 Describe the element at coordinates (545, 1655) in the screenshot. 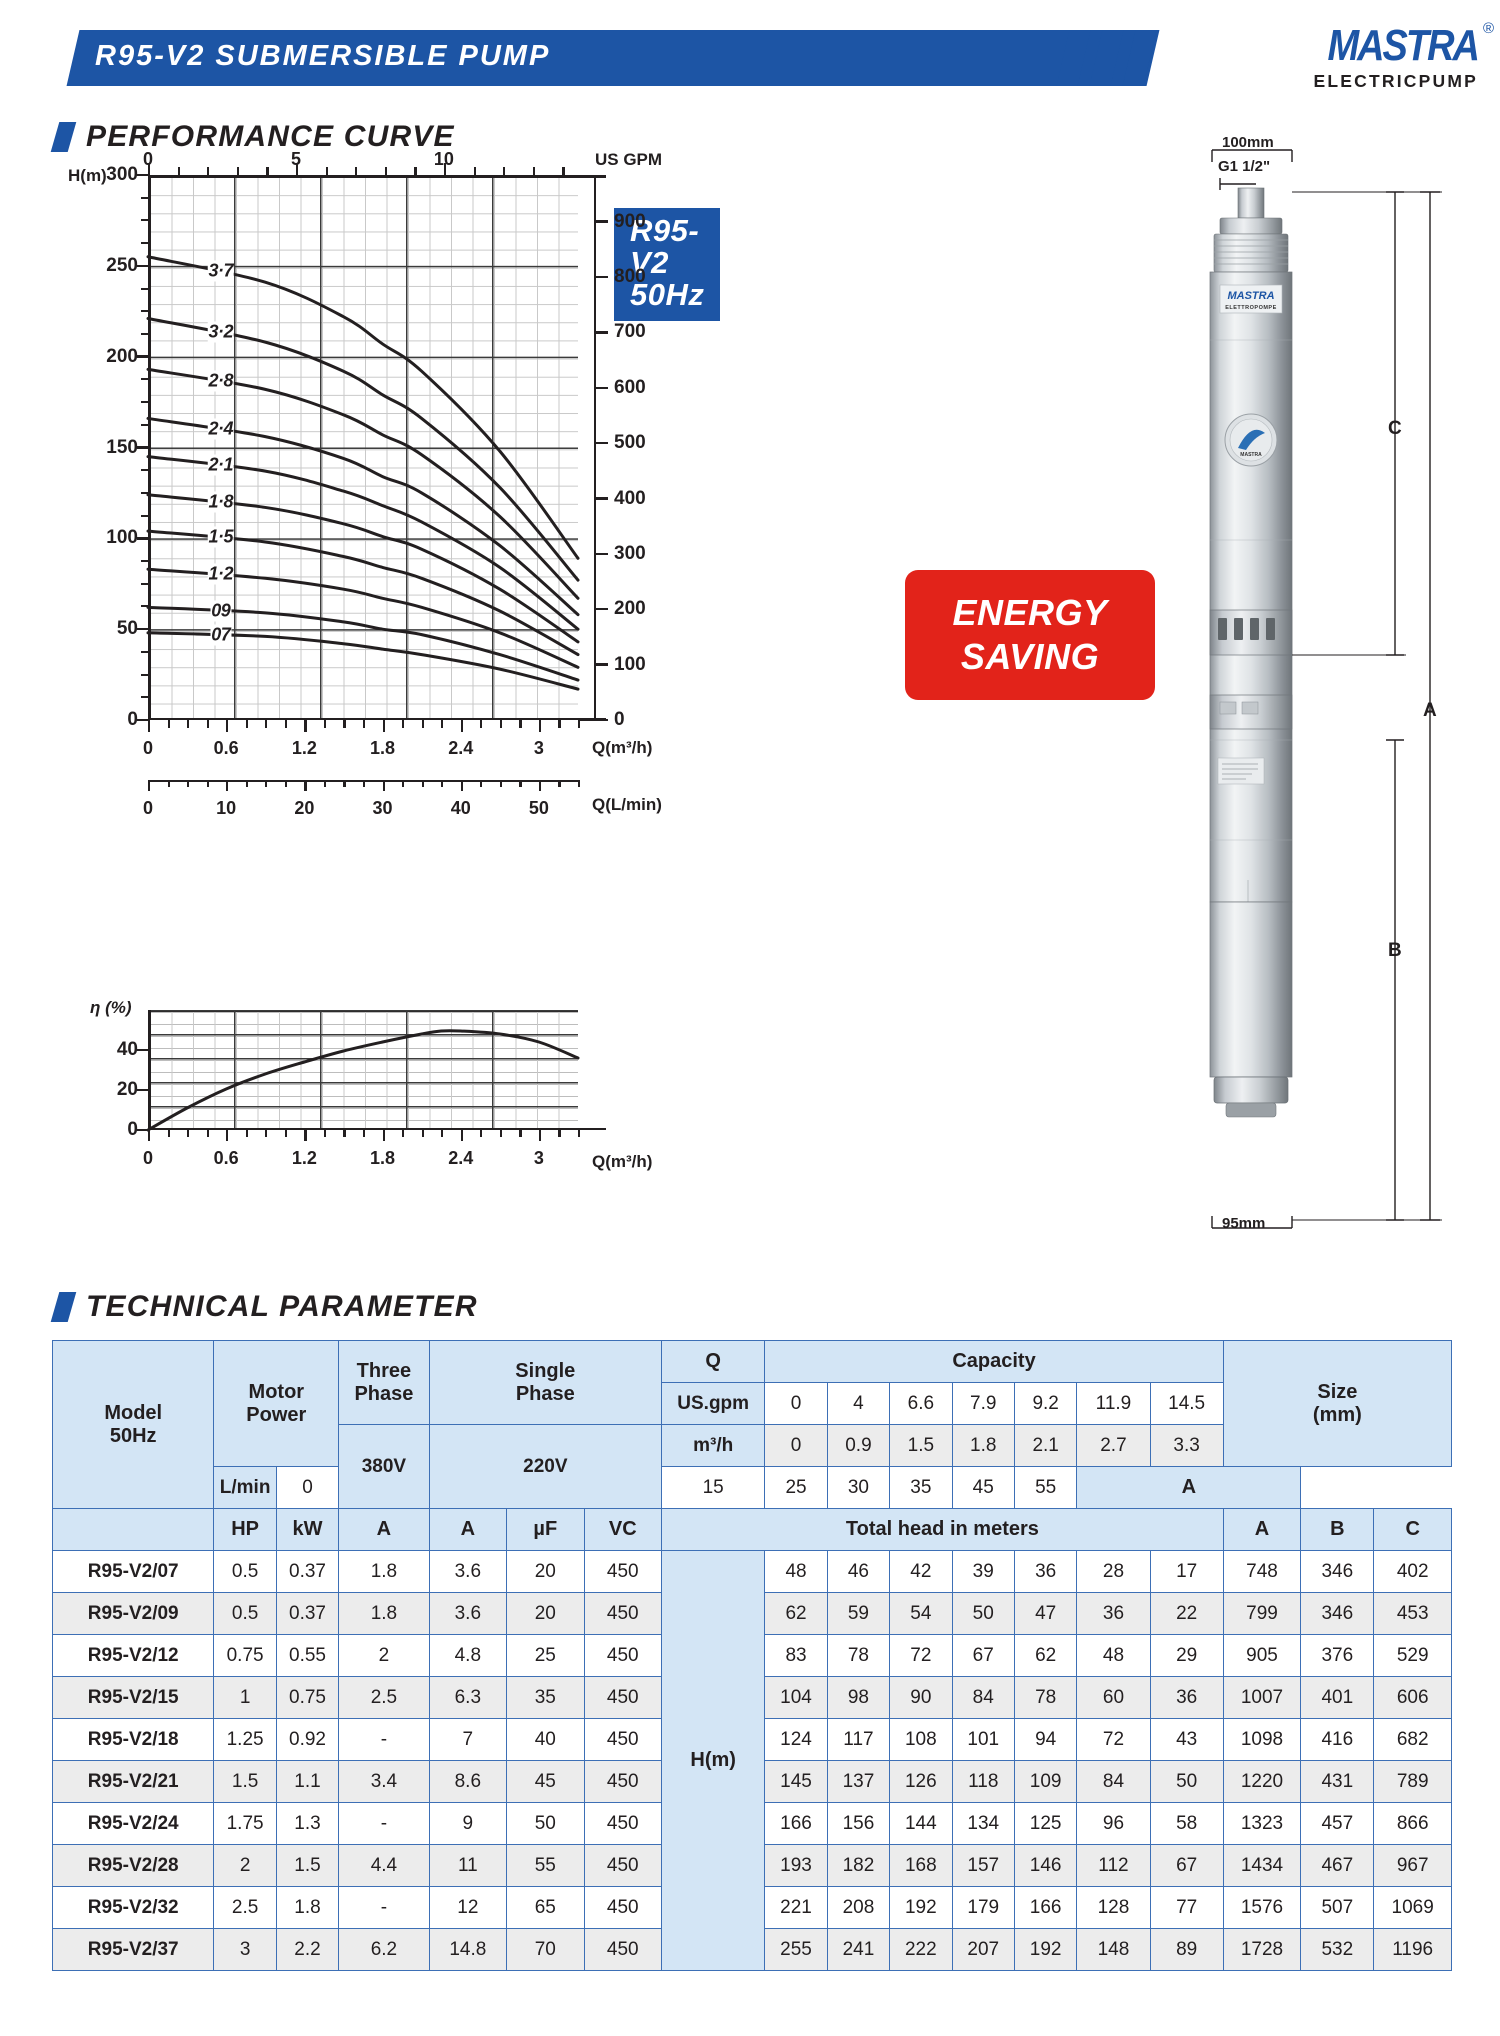

I see `cell-uf-2: 25` at that location.